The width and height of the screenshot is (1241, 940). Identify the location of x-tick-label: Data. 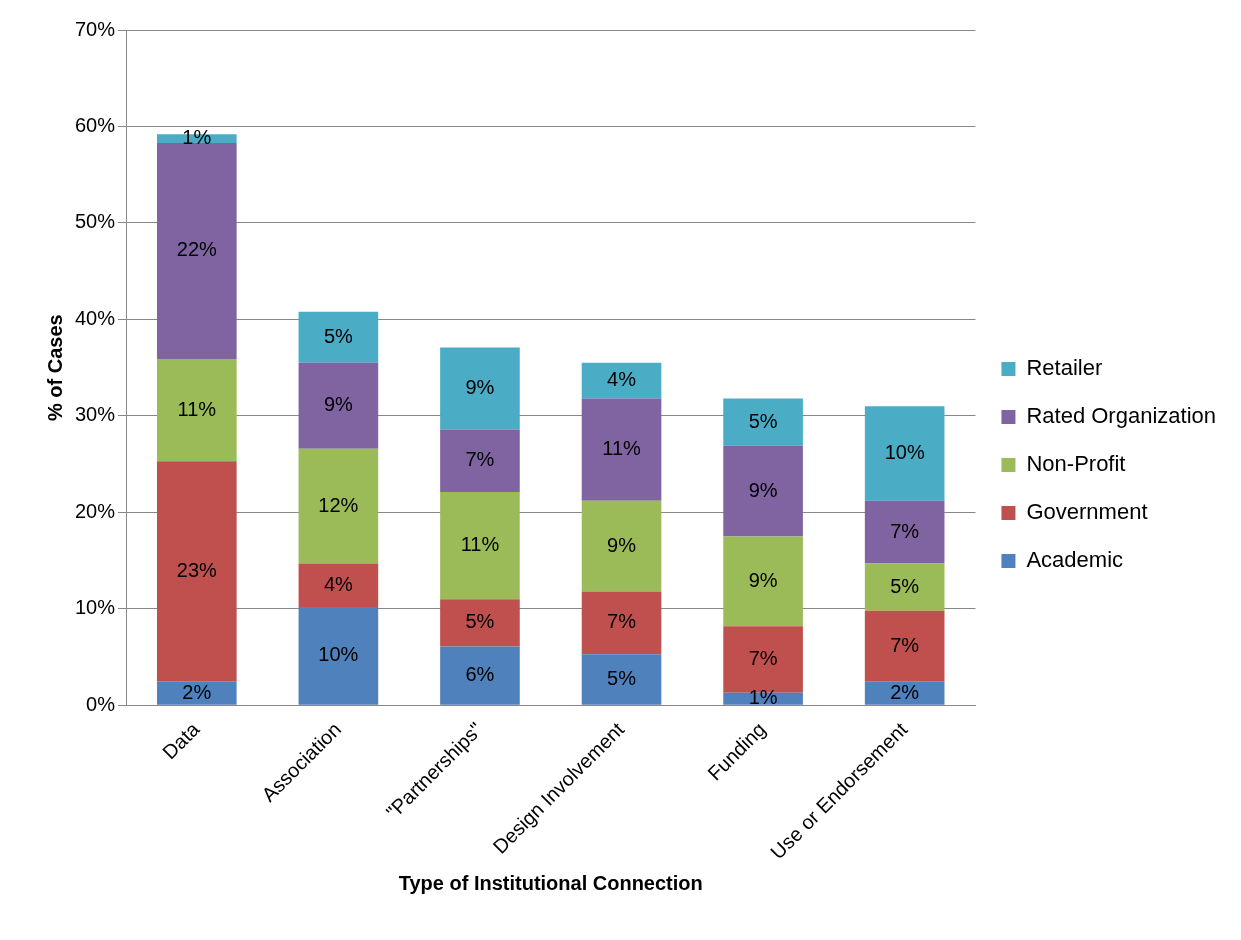
(181, 740).